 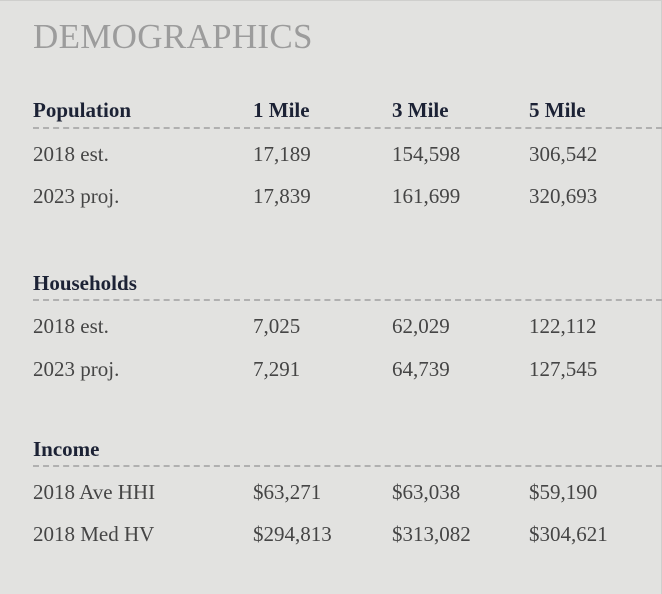 I want to click on cell-value: 127,545, so click(x=563, y=369).